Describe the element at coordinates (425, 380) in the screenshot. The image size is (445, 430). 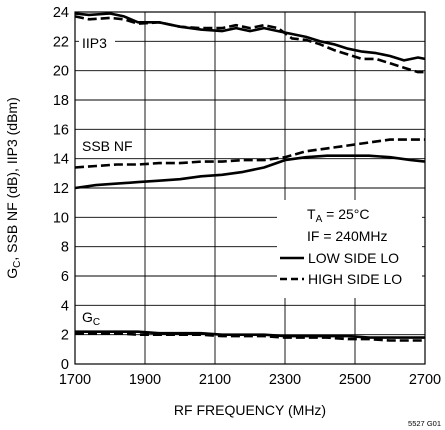
I see `x-tick-label: 2700` at that location.